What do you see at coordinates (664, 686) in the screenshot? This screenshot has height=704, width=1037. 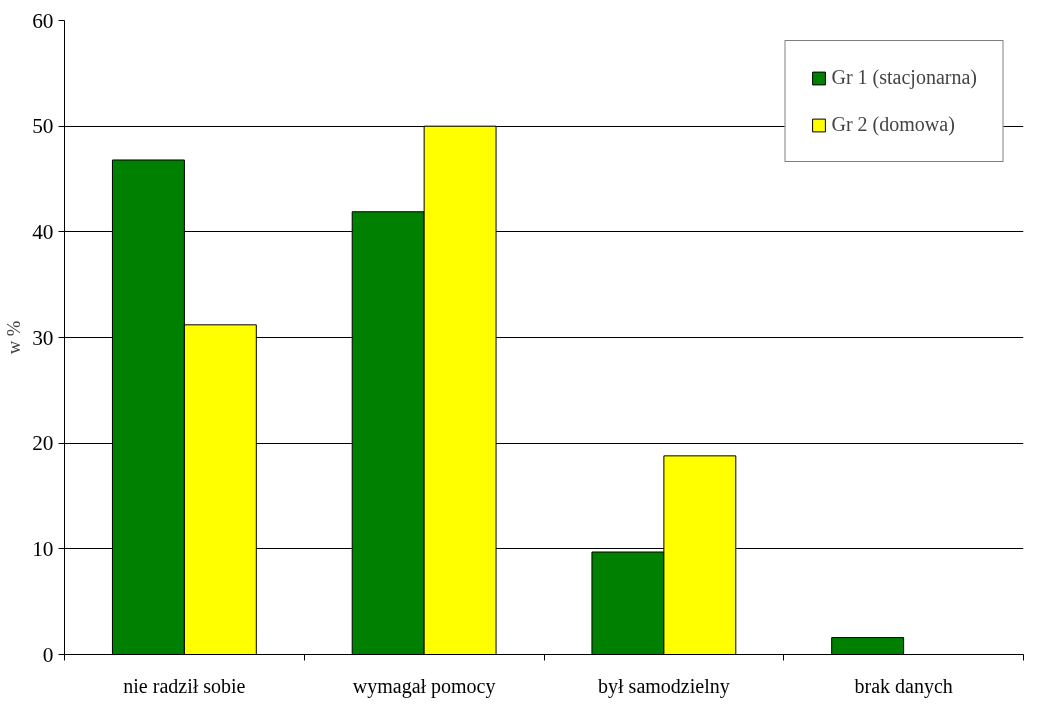 I see `x-tick-label: był samodzielny` at bounding box center [664, 686].